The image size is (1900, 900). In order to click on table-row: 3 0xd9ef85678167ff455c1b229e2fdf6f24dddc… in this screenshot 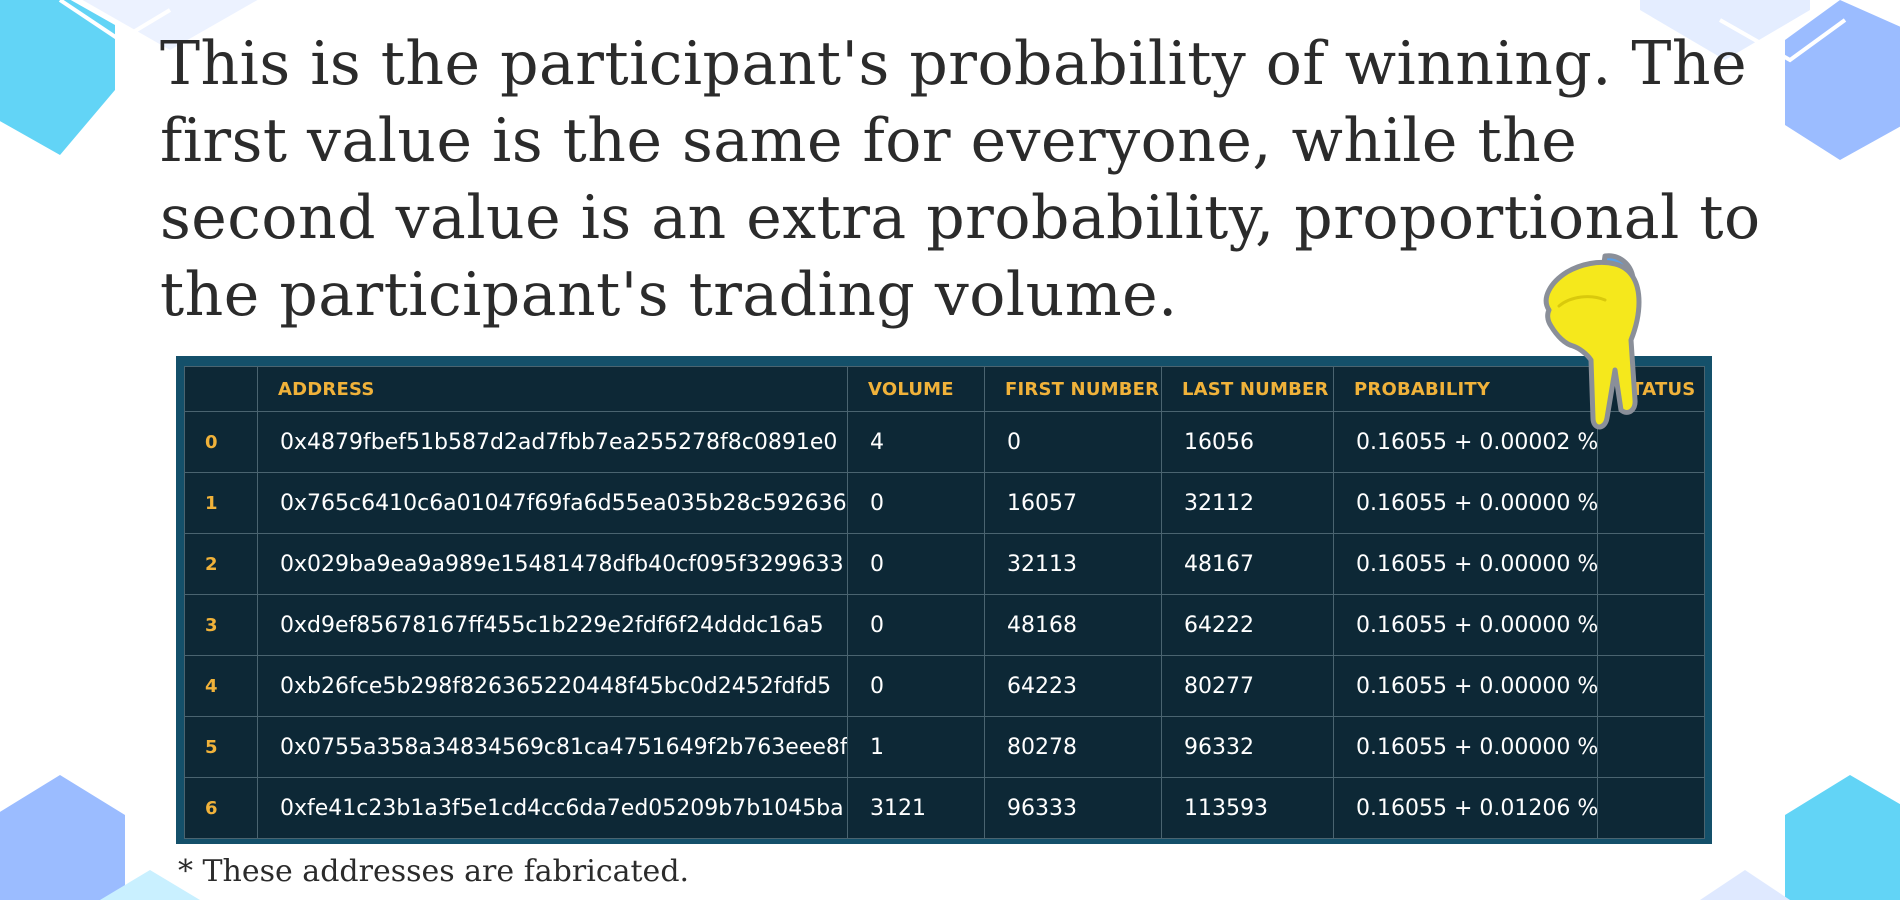, I will do `click(944, 625)`.